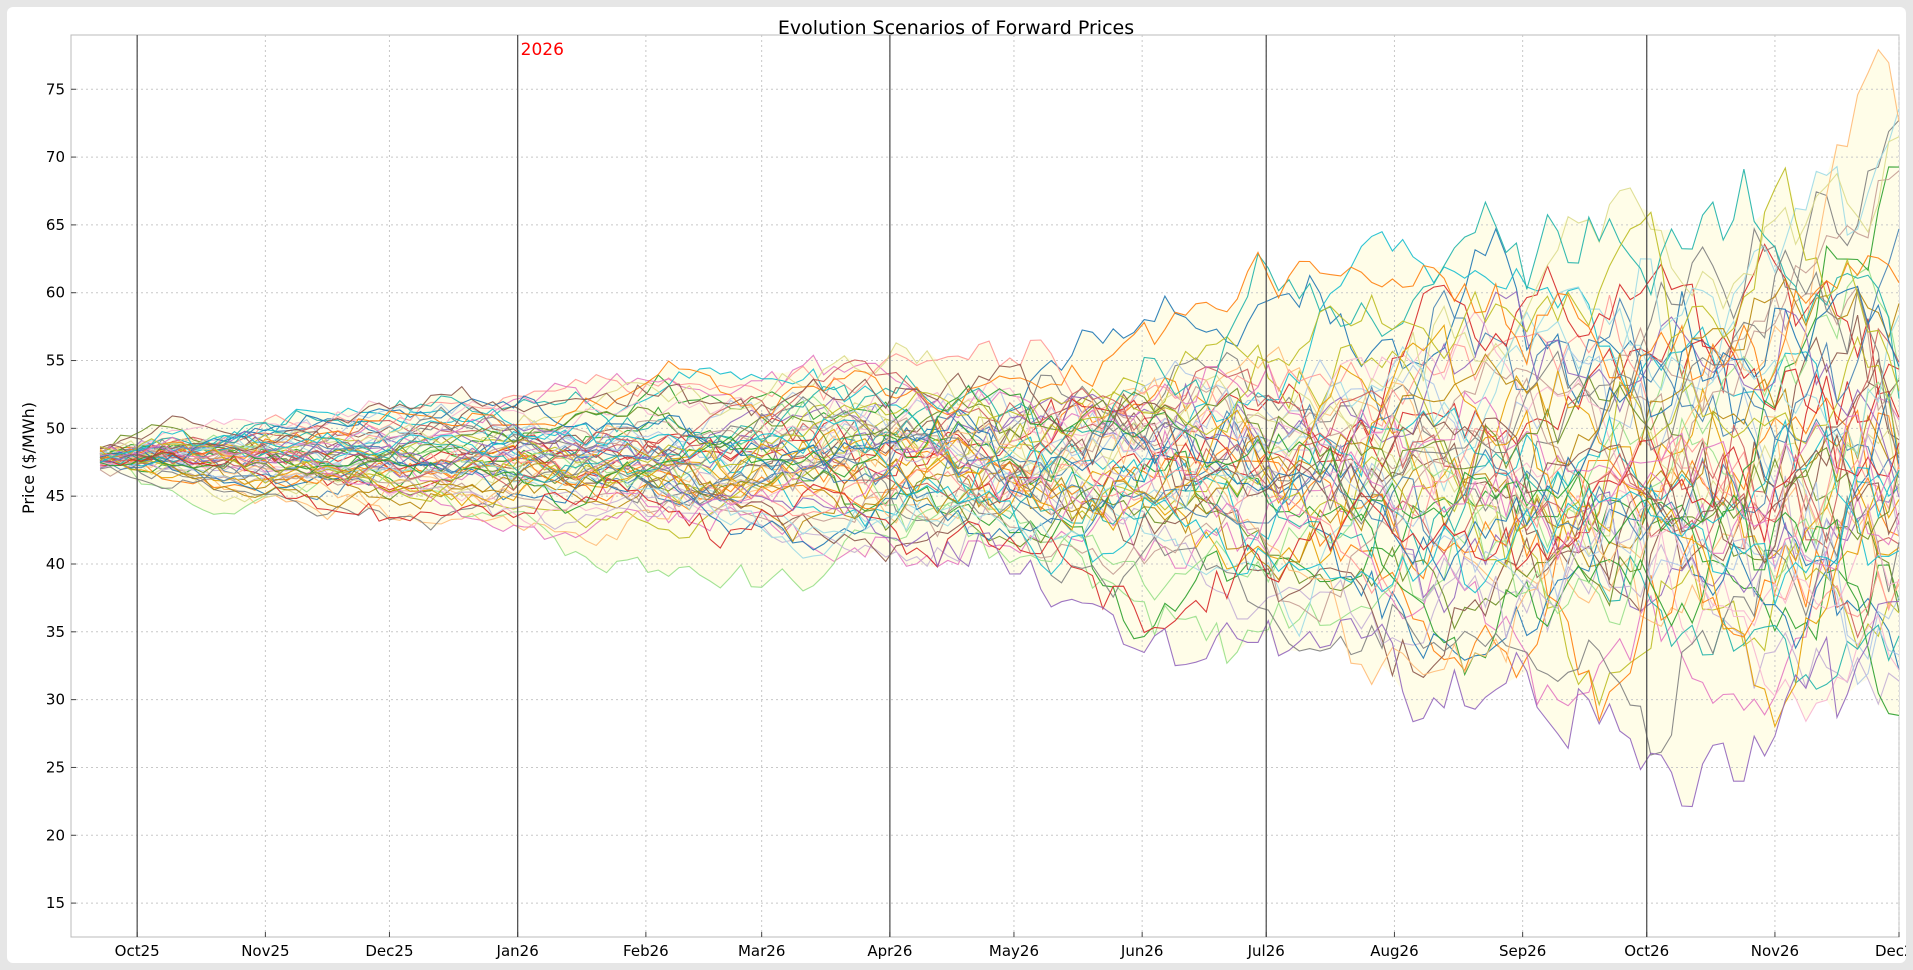 The width and height of the screenshot is (1913, 970). What do you see at coordinates (55, 89) in the screenshot?
I see `y-tick-label: 75` at bounding box center [55, 89].